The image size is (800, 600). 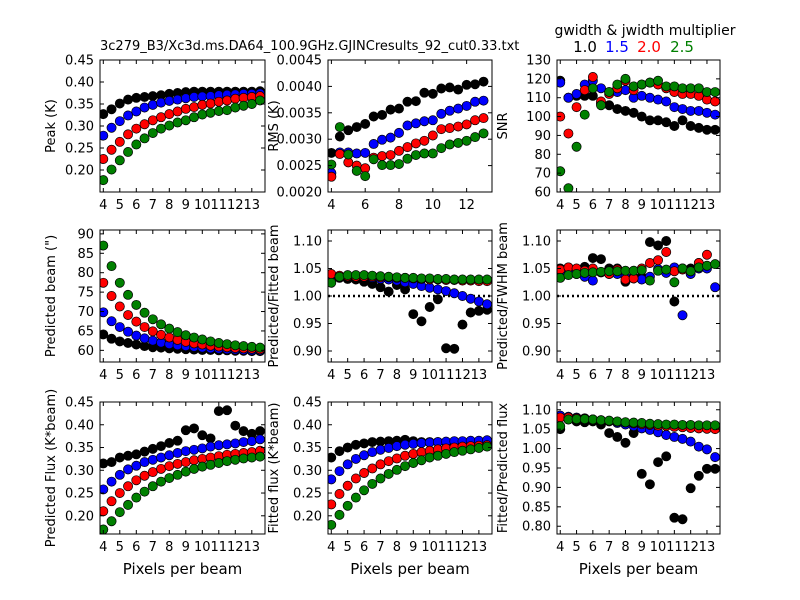 I want to click on y-tick-label: 65, so click(x=85, y=331).